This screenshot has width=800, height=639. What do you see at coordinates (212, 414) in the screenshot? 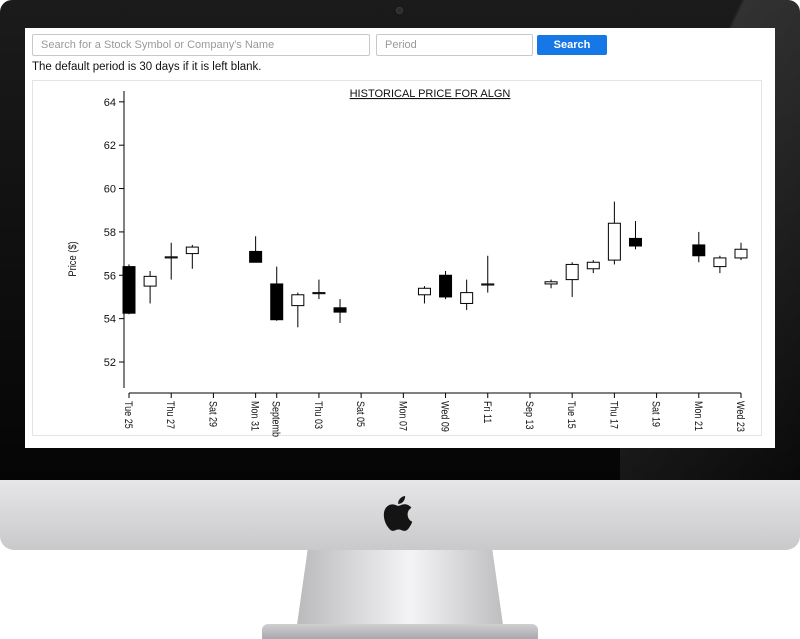
I see `x-tick-label: Sat 29` at bounding box center [212, 414].